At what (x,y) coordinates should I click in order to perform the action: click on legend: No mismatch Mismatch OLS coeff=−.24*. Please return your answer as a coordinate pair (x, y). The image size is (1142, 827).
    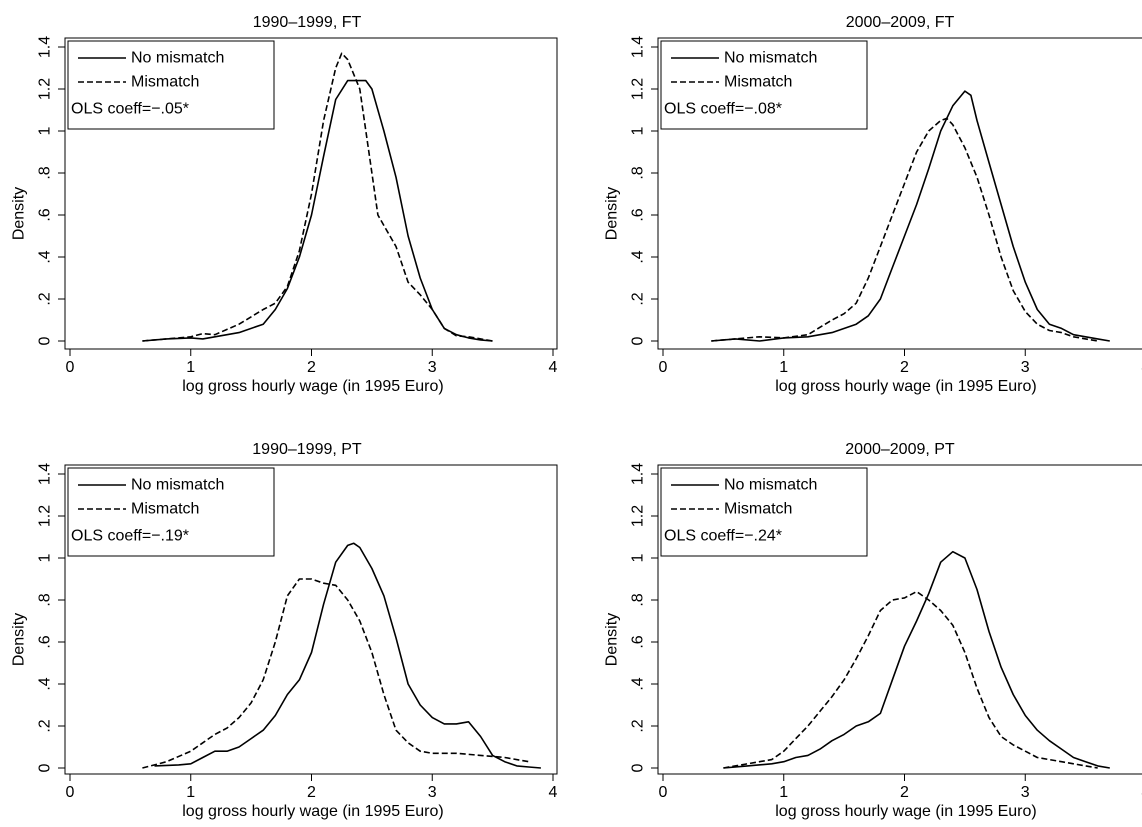
    Looking at the image, I should click on (764, 512).